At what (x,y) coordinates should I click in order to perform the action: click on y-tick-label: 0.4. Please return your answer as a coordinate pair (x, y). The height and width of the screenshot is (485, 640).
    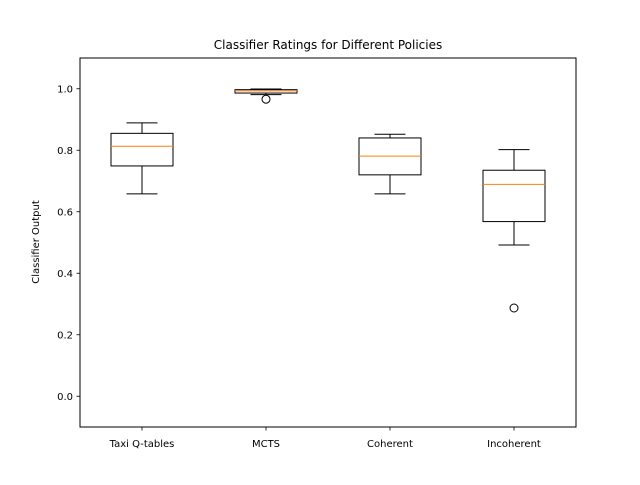
    Looking at the image, I should click on (65, 274).